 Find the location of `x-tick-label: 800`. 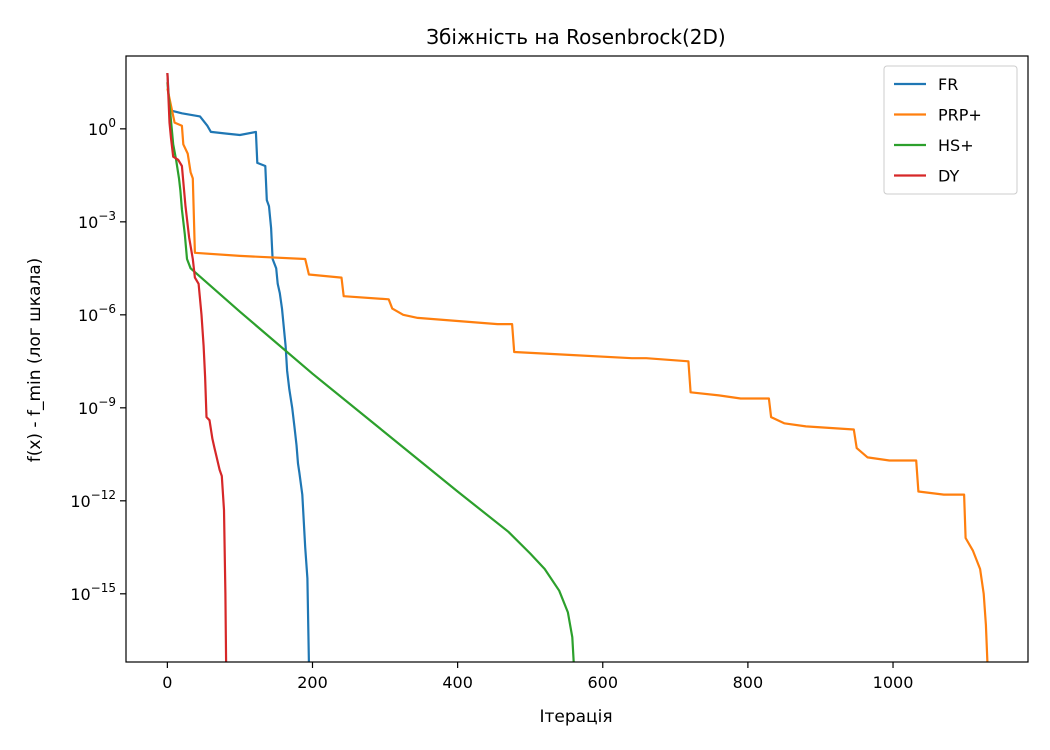

x-tick-label: 800 is located at coordinates (748, 682).